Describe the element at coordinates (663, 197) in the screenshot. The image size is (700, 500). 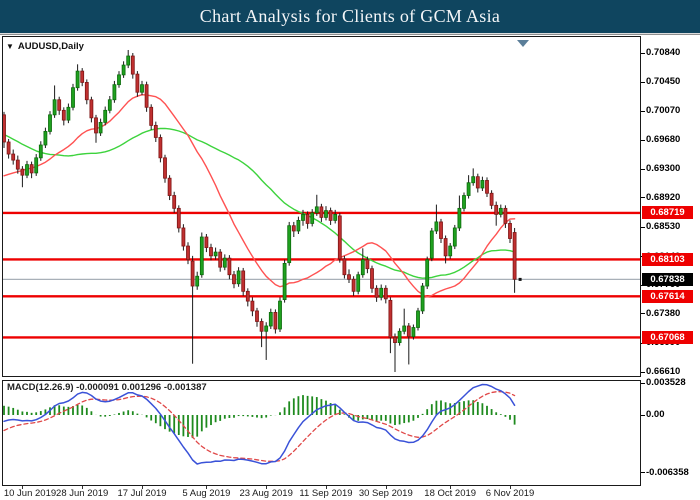
I see `price-axis-tick-label: 0.68920` at that location.